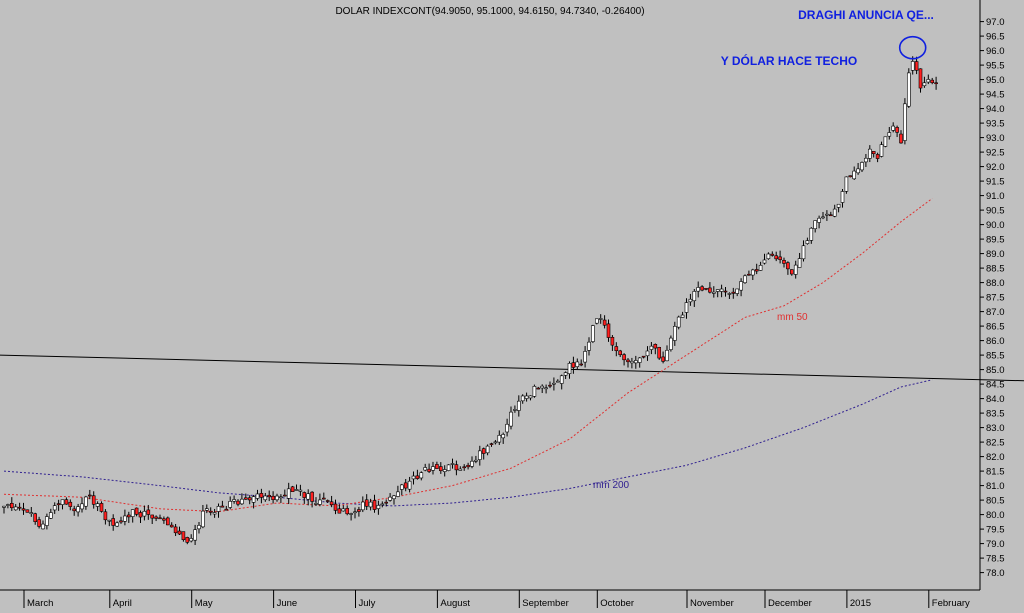  I want to click on y-tick-label: 91.0, so click(995, 196).